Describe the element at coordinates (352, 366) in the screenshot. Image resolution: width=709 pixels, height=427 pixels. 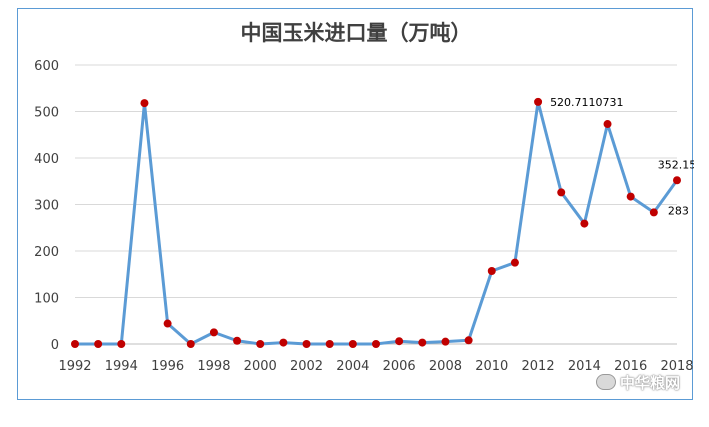
I see `x-tick-label: 2004` at that location.